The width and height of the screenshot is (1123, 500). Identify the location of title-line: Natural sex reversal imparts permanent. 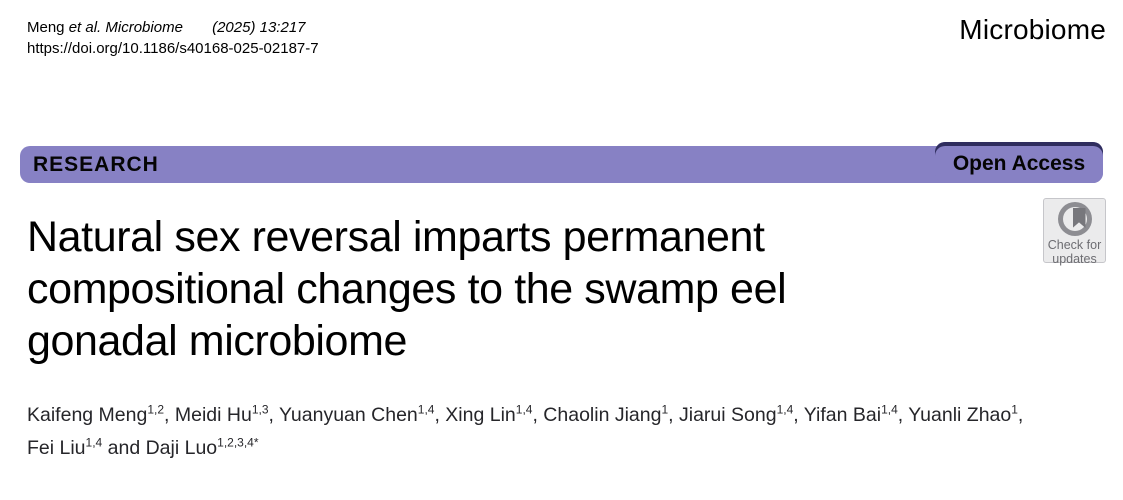
(396, 237).